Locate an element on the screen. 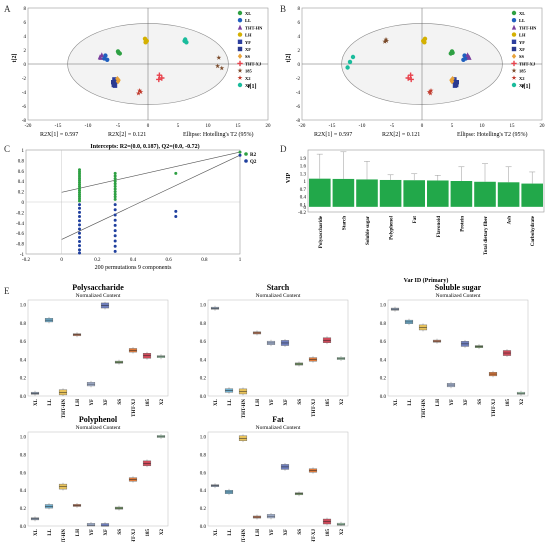 This screenshot has width=550, height=542. data-point-ll is located at coordinates (105, 55).